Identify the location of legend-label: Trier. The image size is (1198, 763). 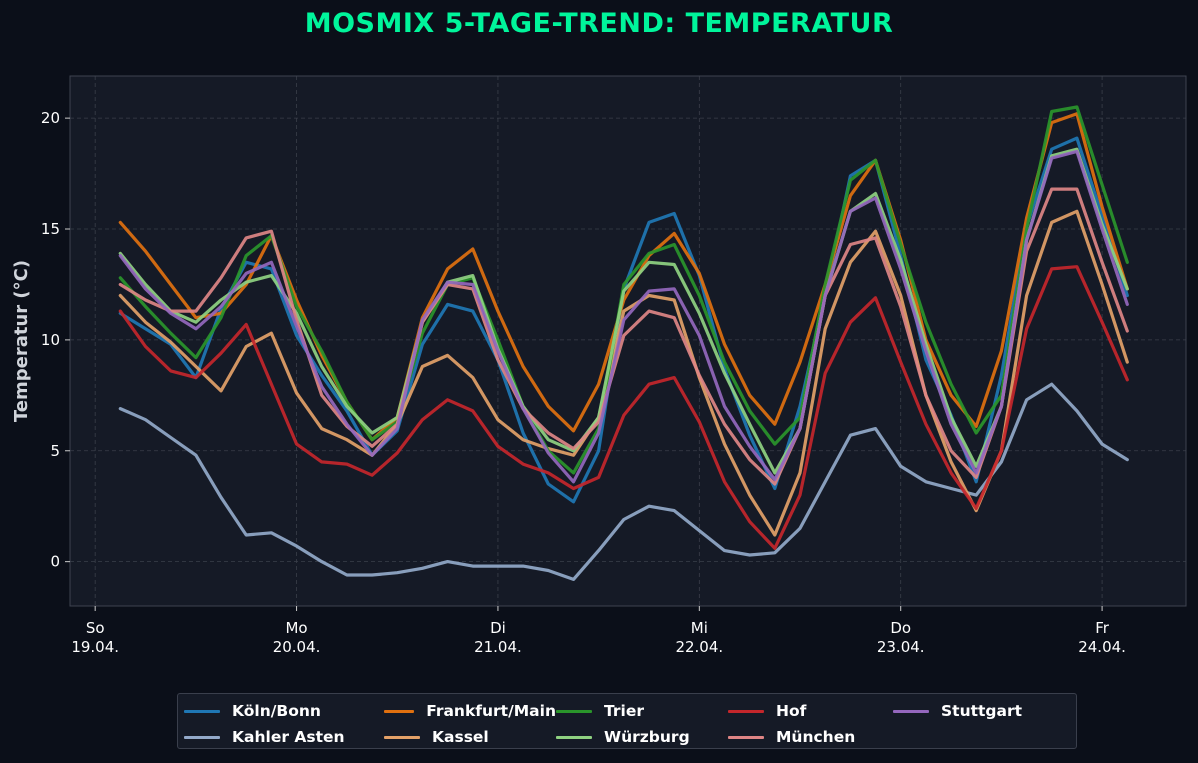
(624, 711).